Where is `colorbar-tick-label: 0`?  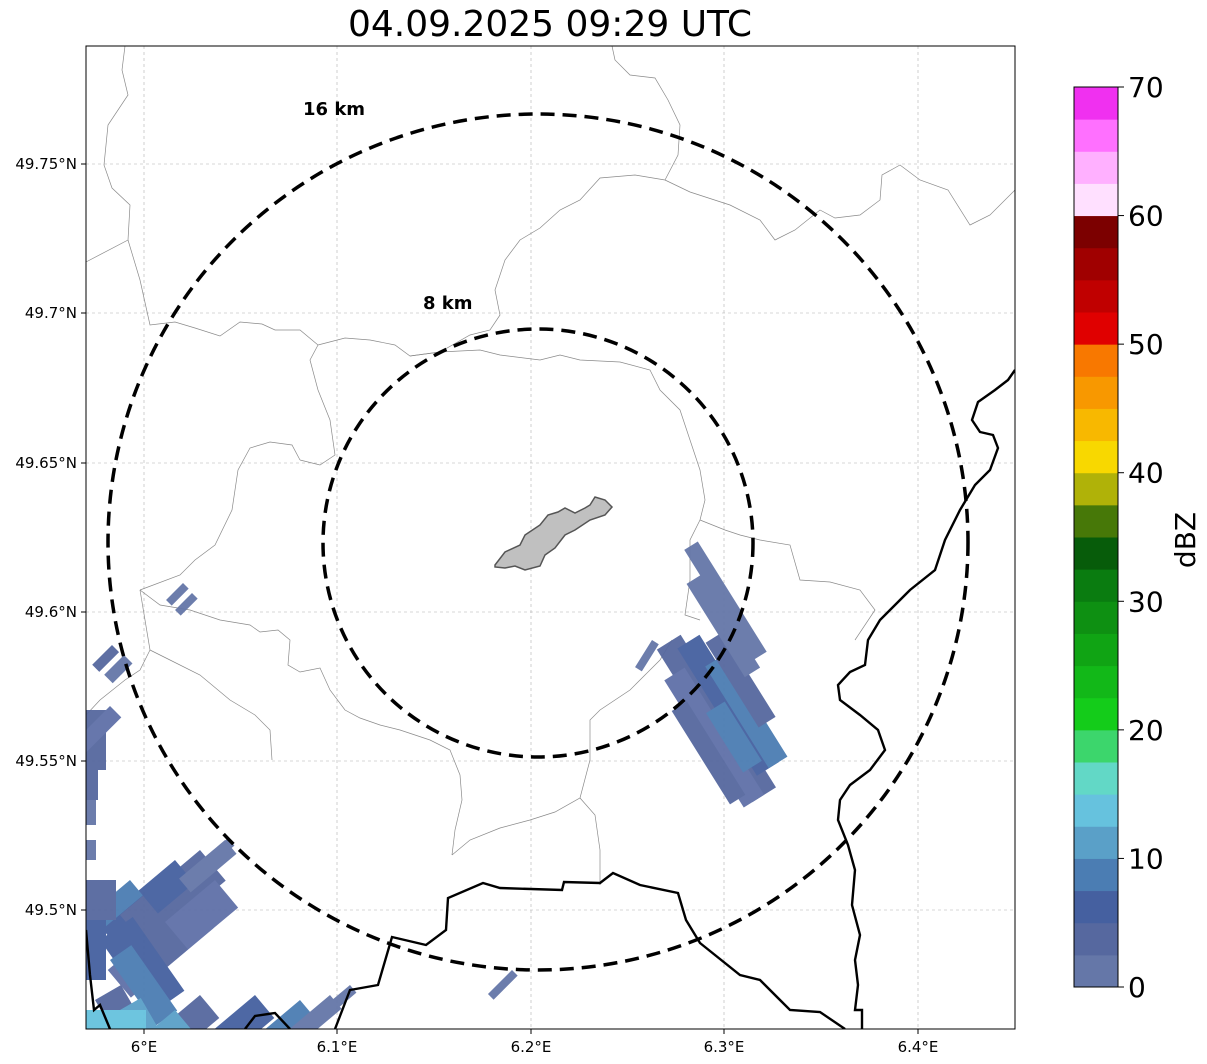 colorbar-tick-label: 0 is located at coordinates (1137, 987).